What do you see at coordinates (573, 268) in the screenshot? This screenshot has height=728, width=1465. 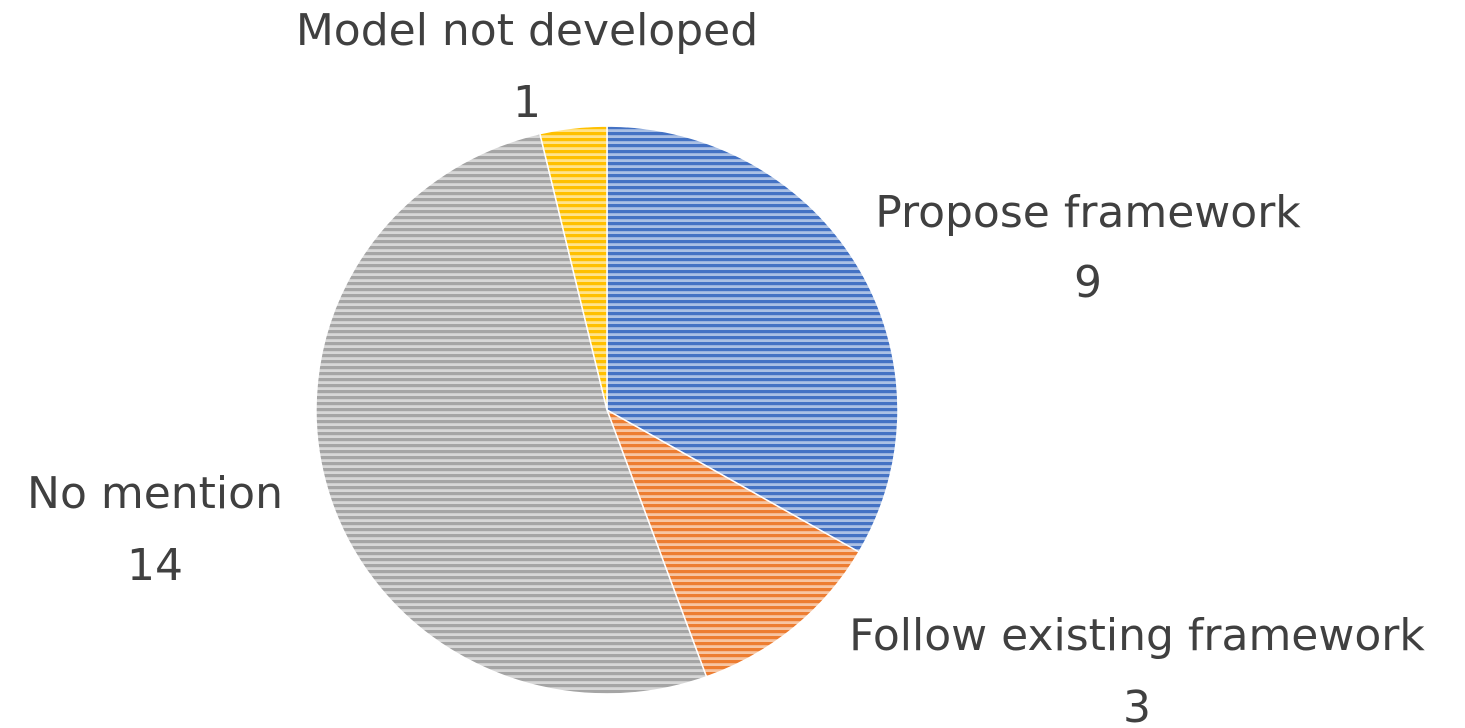 I see `pie-slice-model-not-developed` at bounding box center [573, 268].